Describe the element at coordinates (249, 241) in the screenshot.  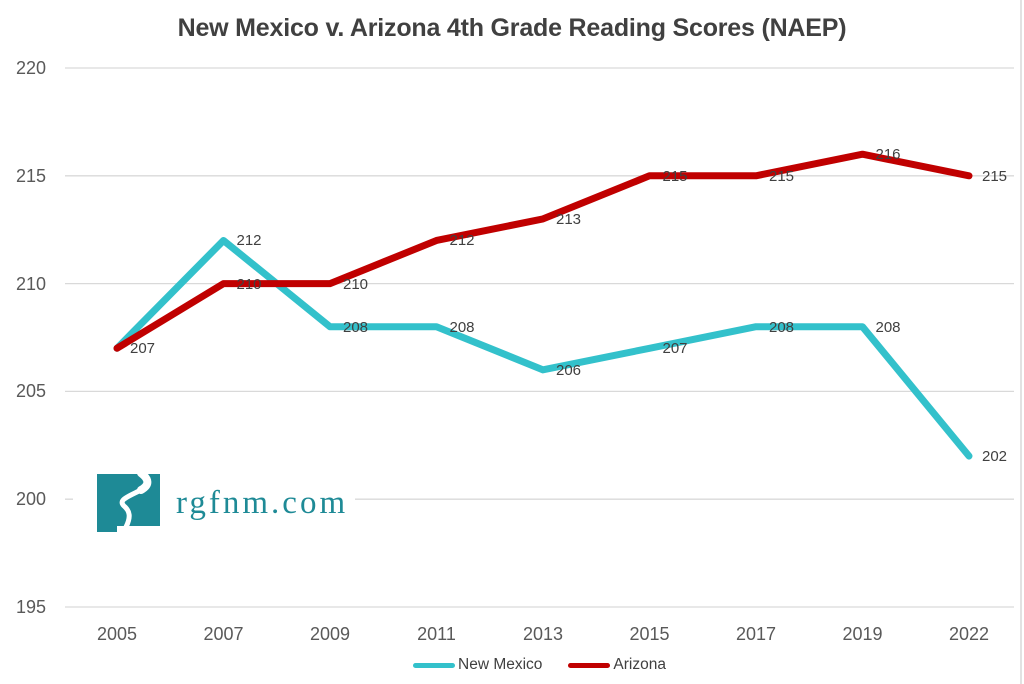
I see `data-label-new-mexico: 212` at that location.